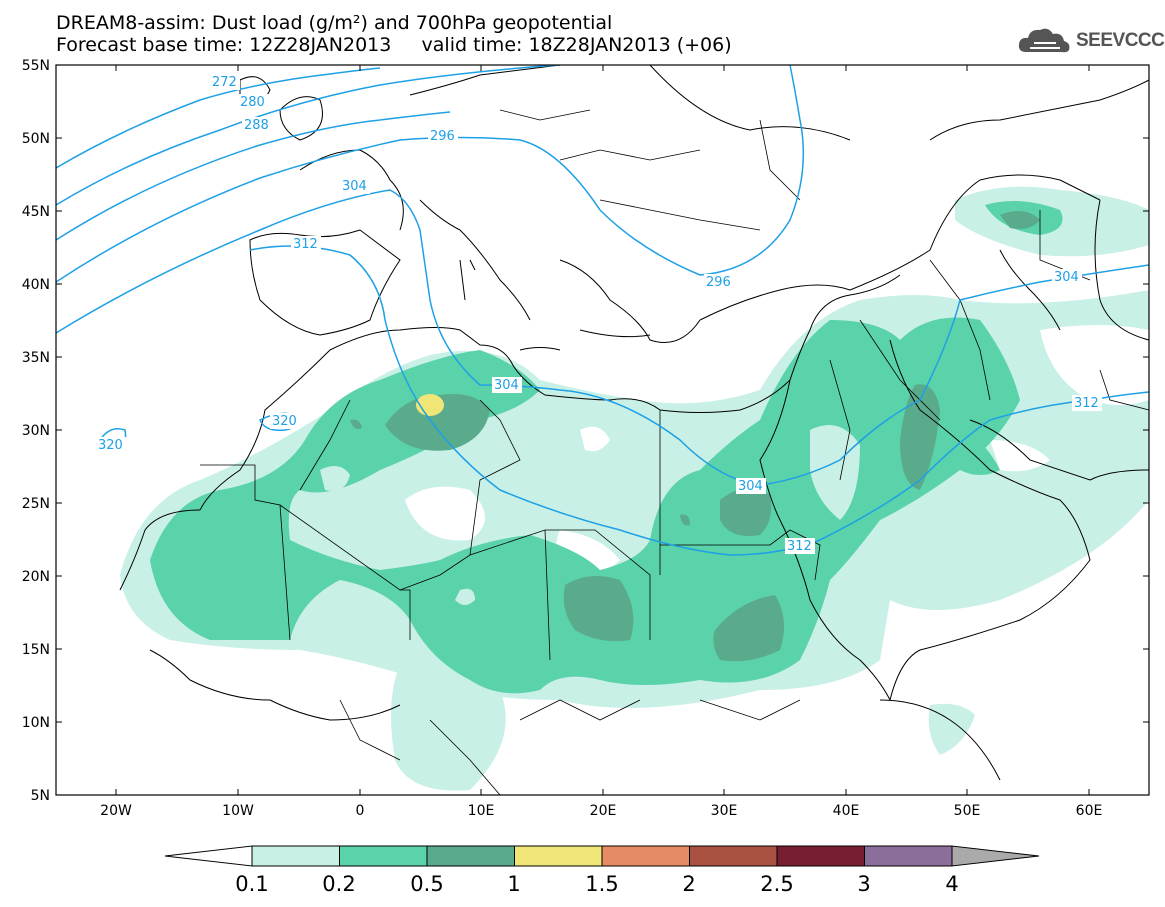  I want to click on lat-tick-label: 55N, so click(36, 66).